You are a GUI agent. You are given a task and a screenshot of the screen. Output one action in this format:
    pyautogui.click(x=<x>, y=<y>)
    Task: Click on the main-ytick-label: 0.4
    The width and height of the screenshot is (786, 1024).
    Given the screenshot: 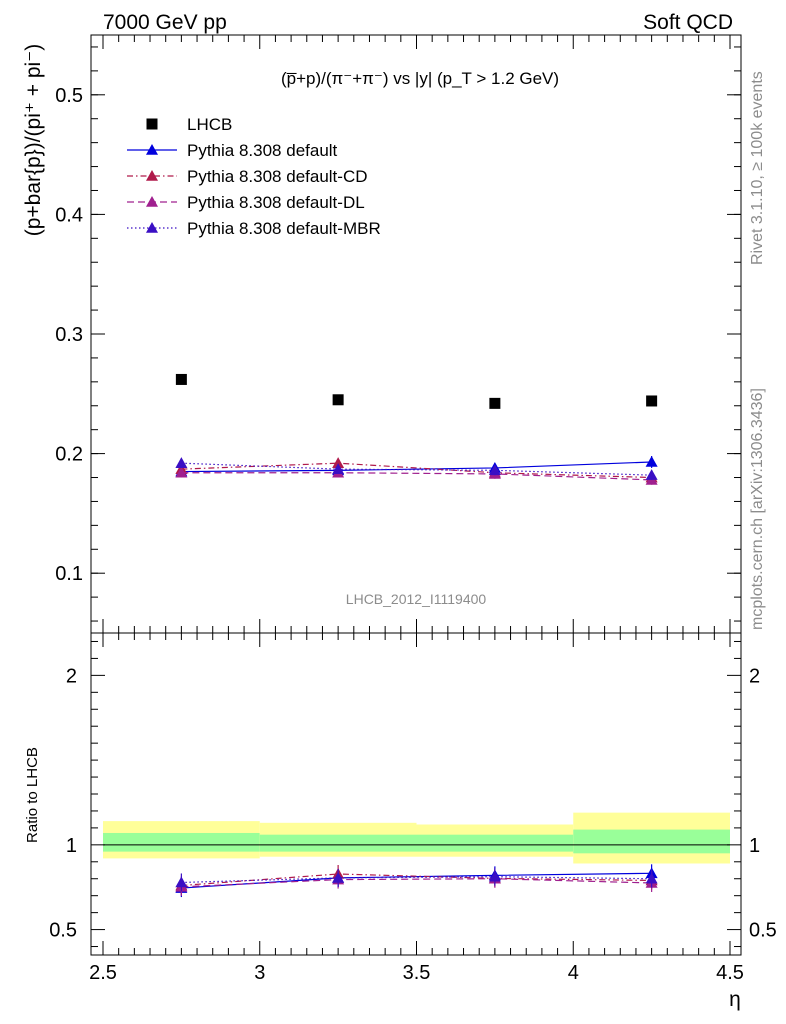 What is the action you would take?
    pyautogui.click(x=69, y=215)
    